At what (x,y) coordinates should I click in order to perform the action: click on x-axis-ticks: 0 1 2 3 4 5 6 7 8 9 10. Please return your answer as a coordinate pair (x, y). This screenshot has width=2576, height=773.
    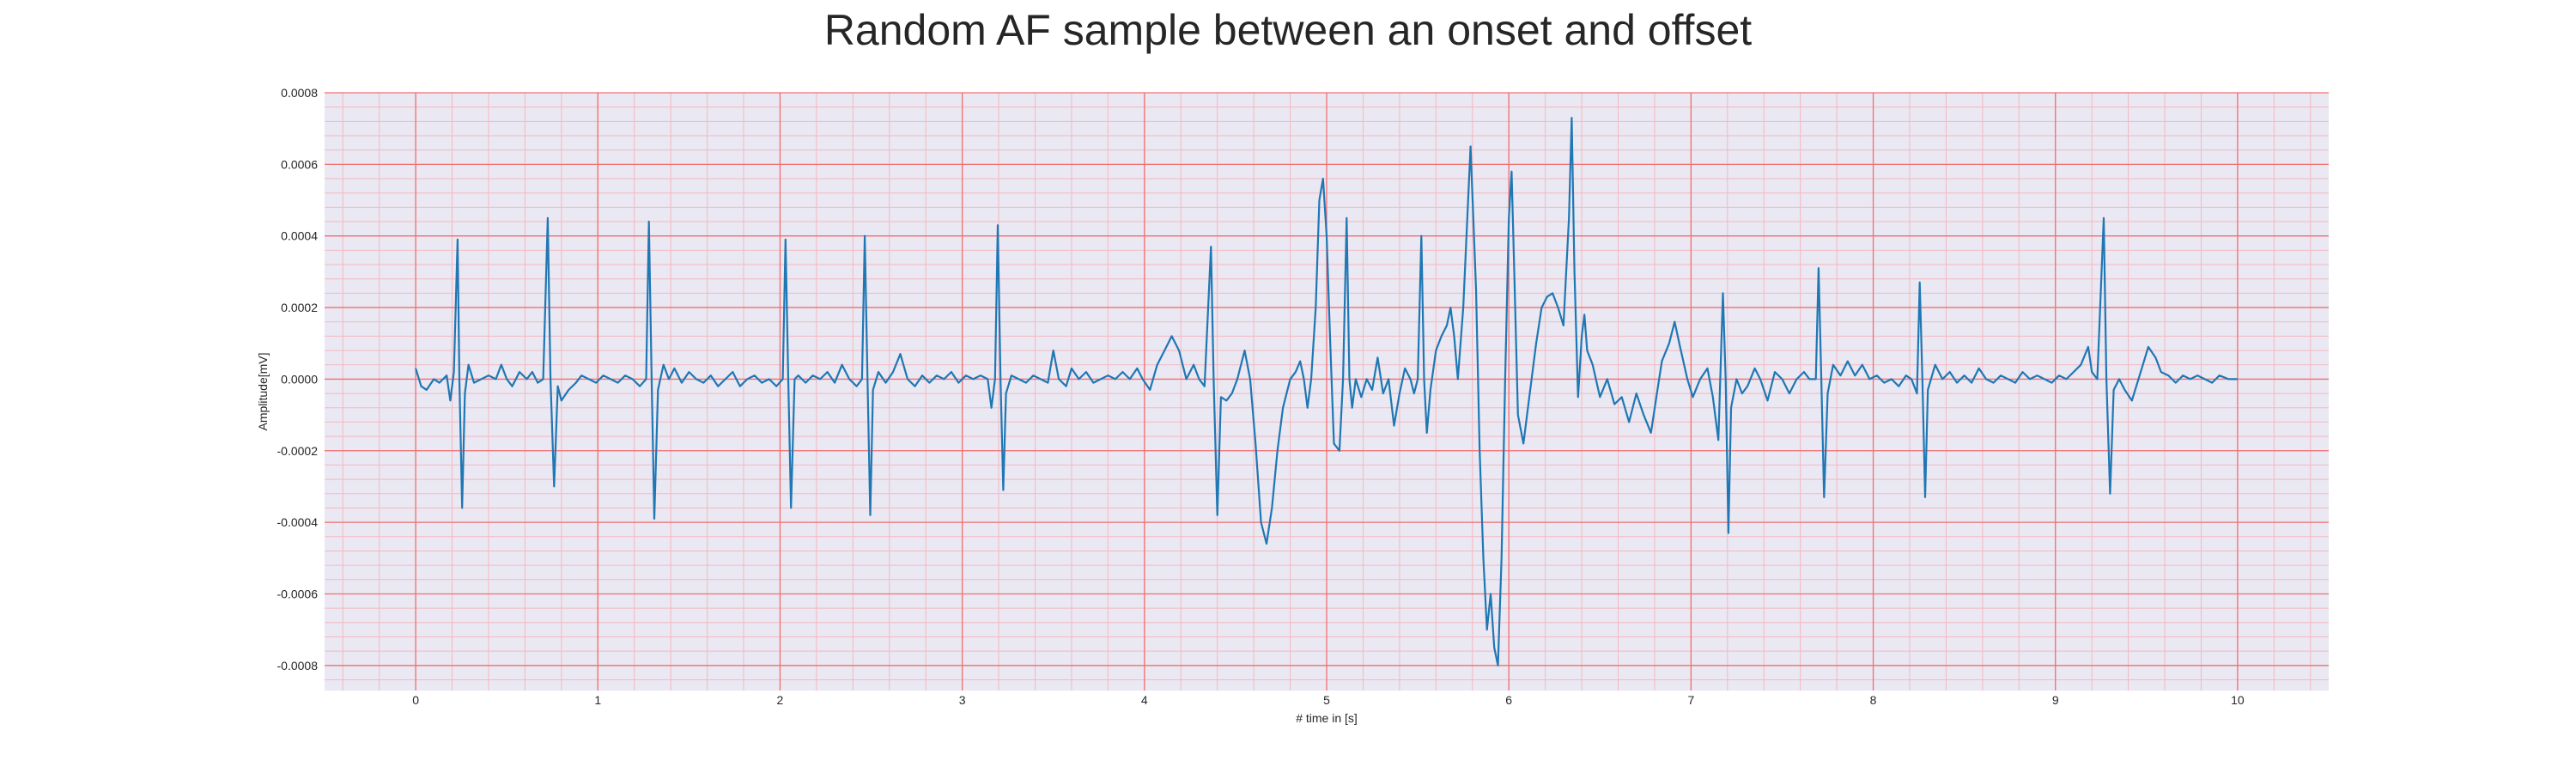
    Looking at the image, I should click on (1328, 700).